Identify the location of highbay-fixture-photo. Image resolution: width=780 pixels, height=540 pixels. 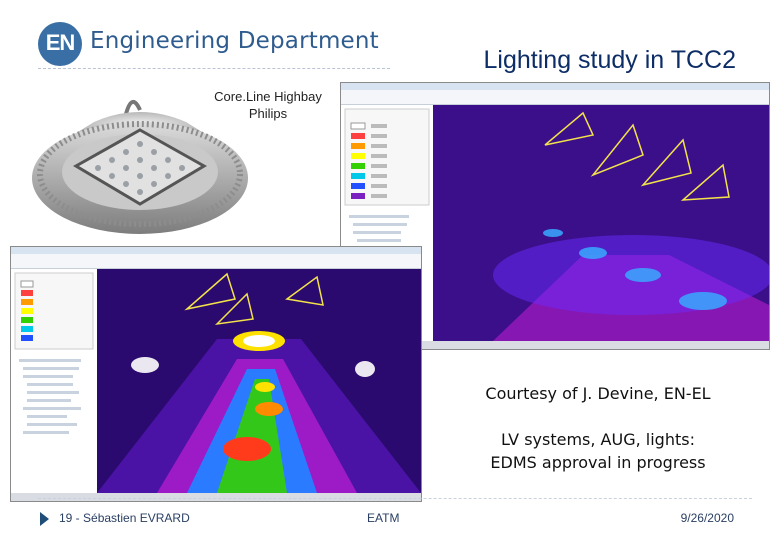
(140, 167).